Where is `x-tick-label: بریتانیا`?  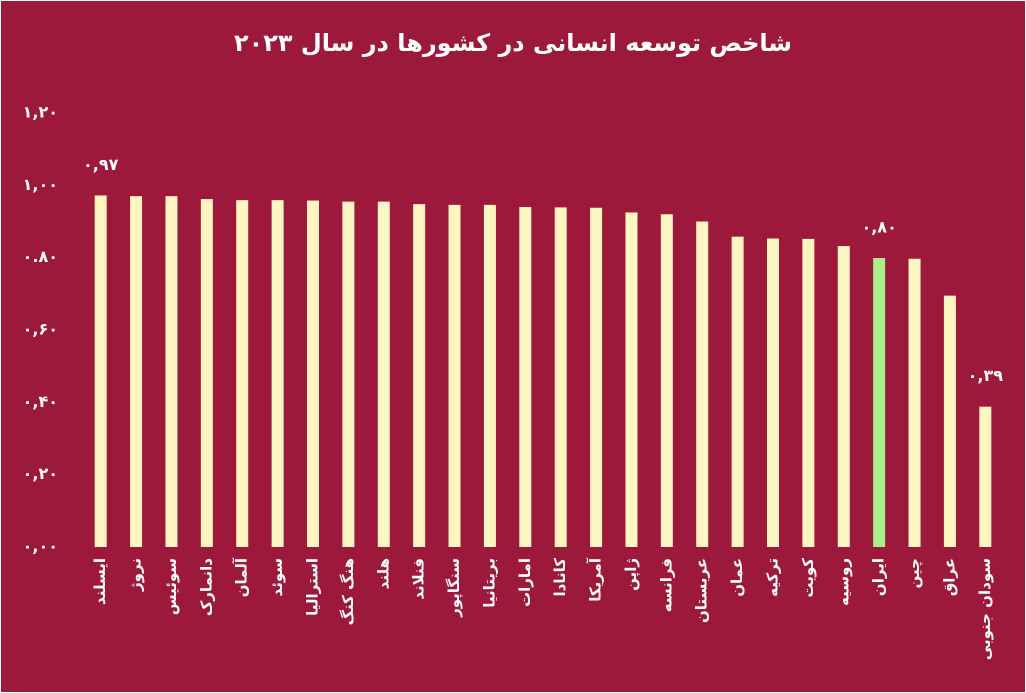 x-tick-label: بریتانیا is located at coordinates (489, 583).